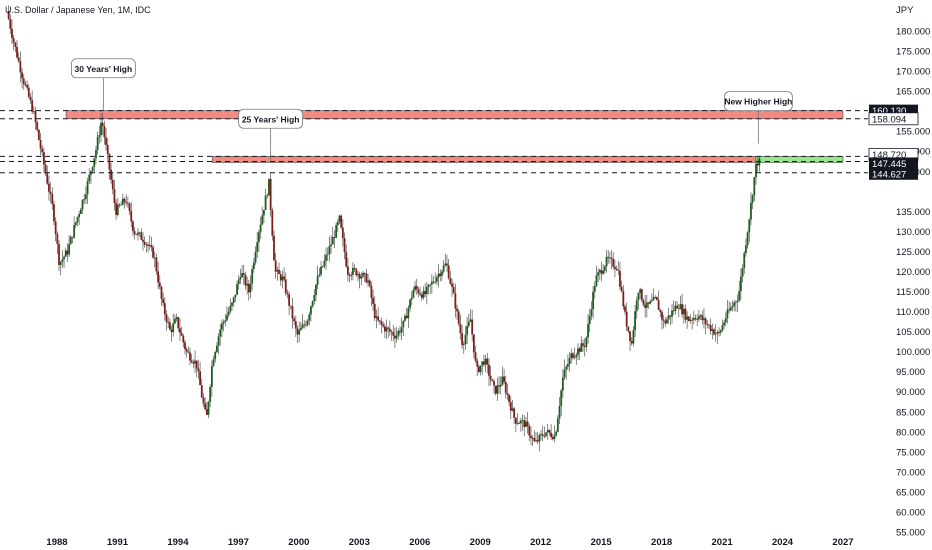 Image resolution: width=932 pixels, height=550 pixels. What do you see at coordinates (913, 232) in the screenshot?
I see `y-tick-label-8: 130.000` at bounding box center [913, 232].